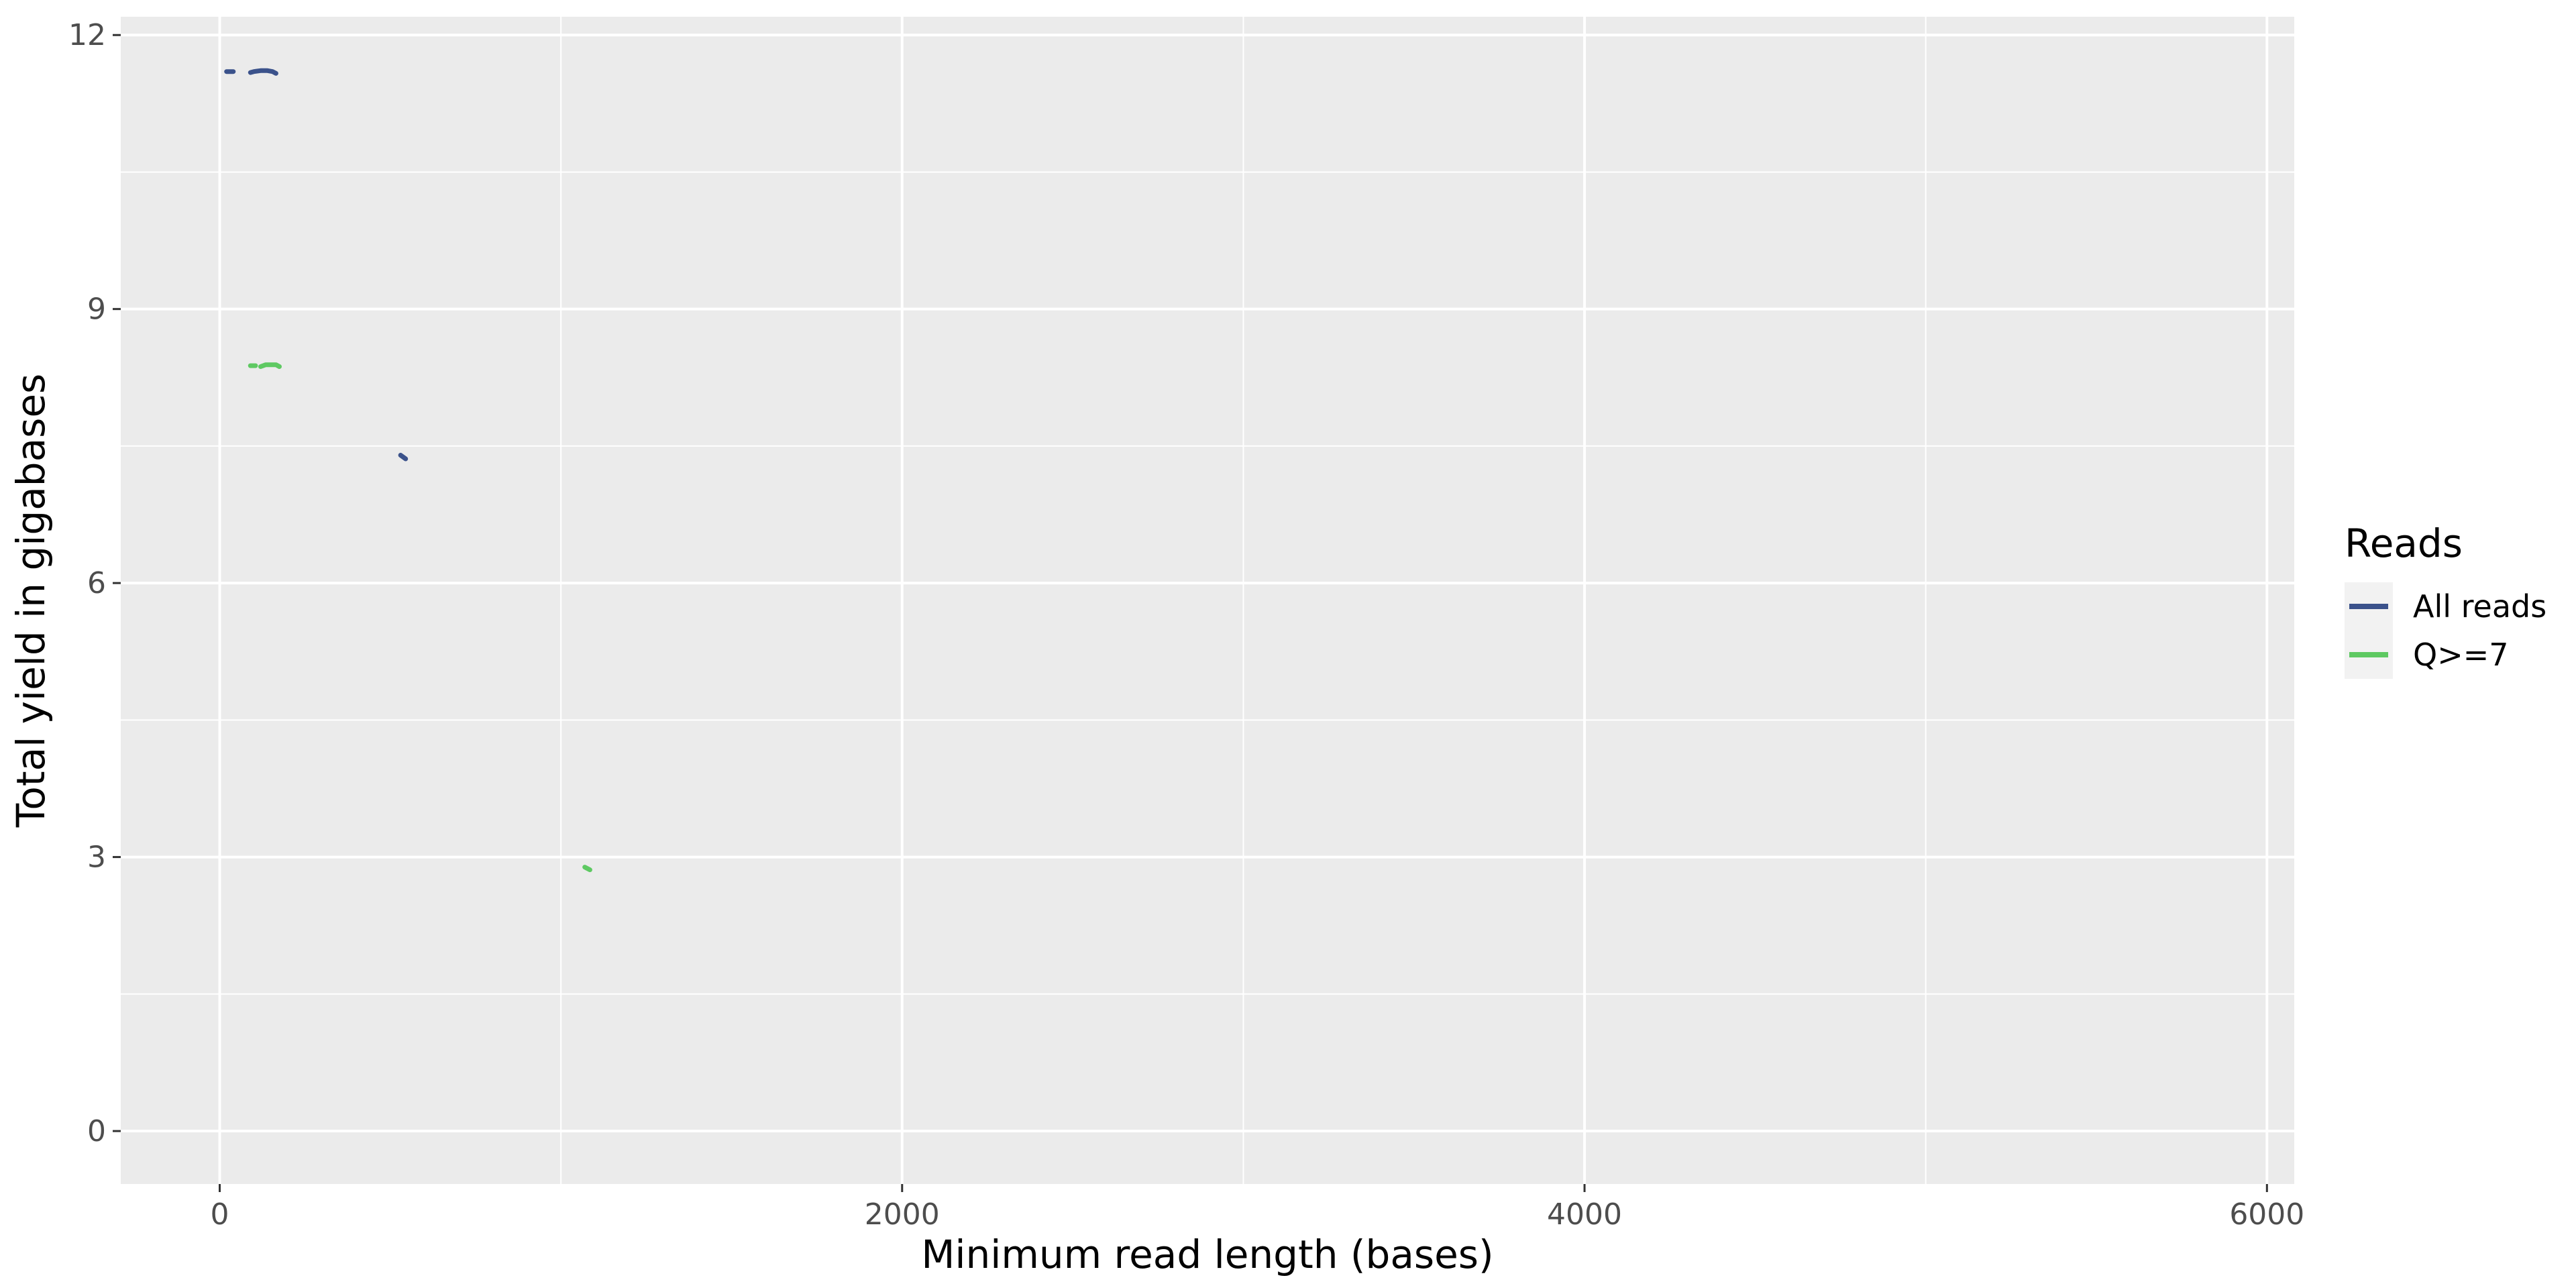  I want to click on legend: Reads All reads Q>=7, so click(2445, 600).